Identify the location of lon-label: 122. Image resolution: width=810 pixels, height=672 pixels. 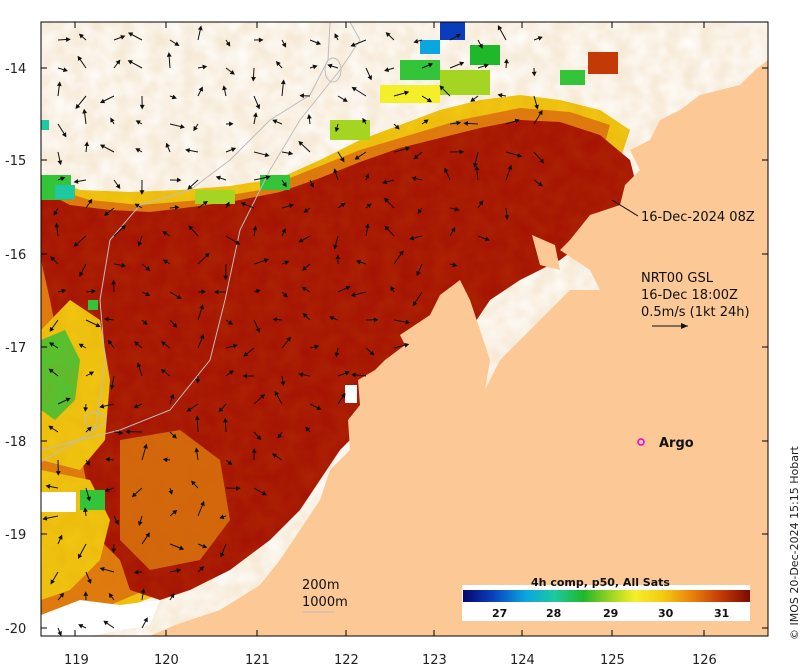
(346, 660).